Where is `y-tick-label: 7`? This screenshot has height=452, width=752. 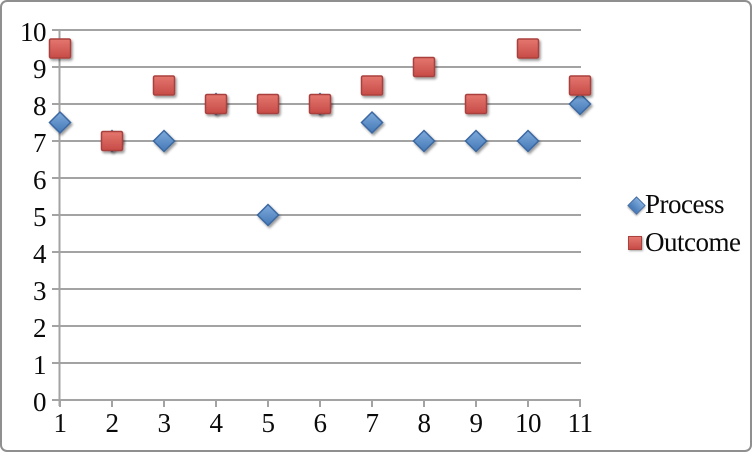 y-tick-label: 7 is located at coordinates (39, 143).